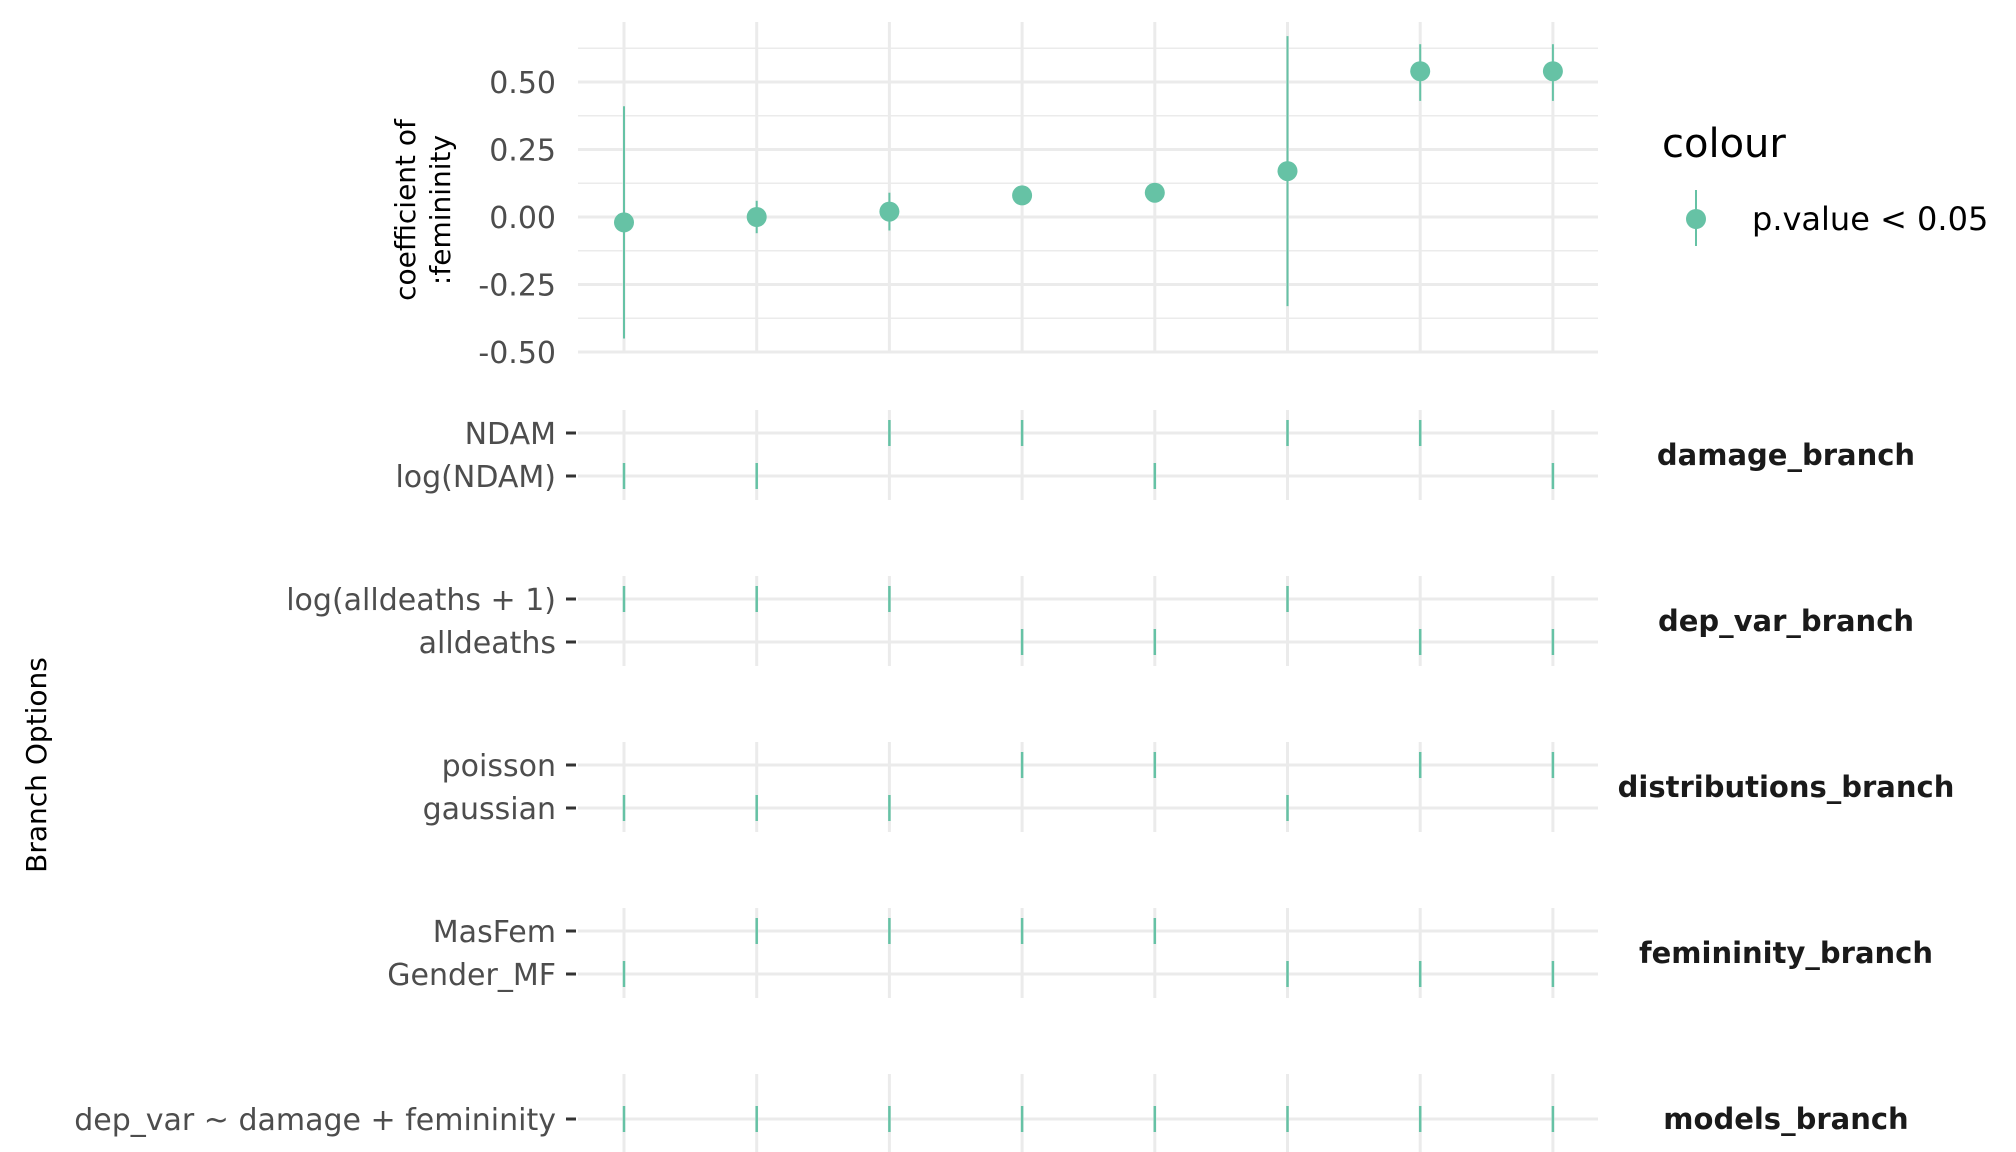 Image resolution: width=2016 pixels, height=1152 pixels. What do you see at coordinates (315, 1120) in the screenshot?
I see `branch-level-label: dep_var ~ damage + femininity` at bounding box center [315, 1120].